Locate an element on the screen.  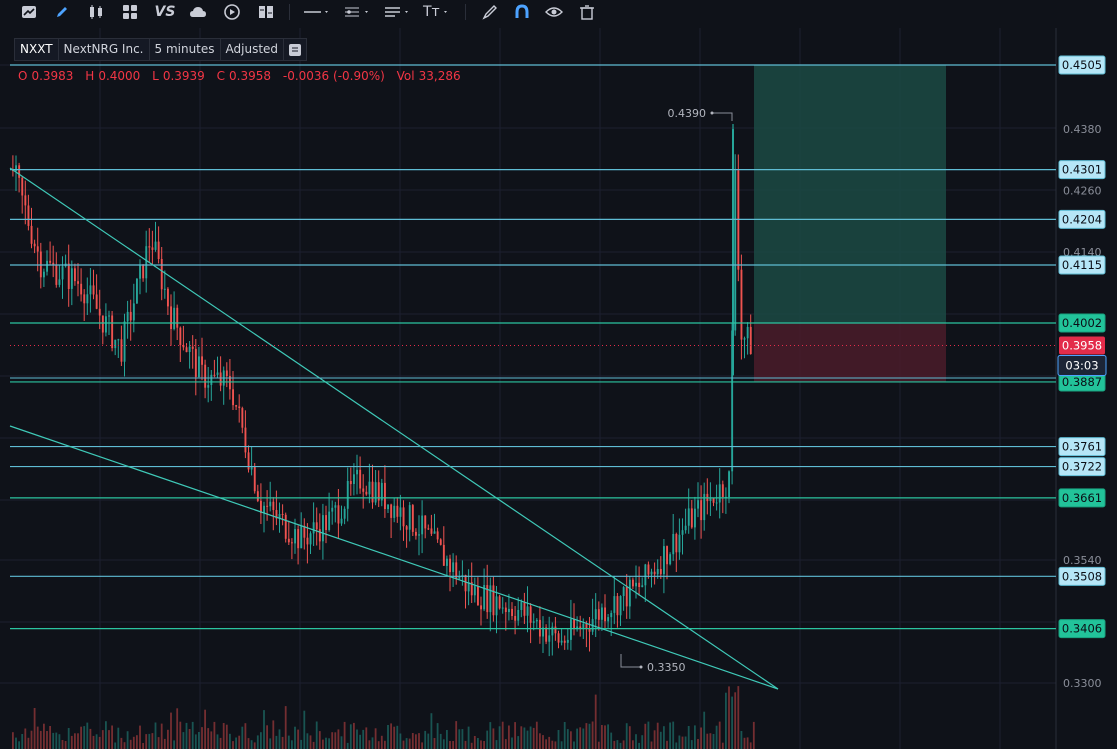
cloud-icon is located at coordinates (198, 12).